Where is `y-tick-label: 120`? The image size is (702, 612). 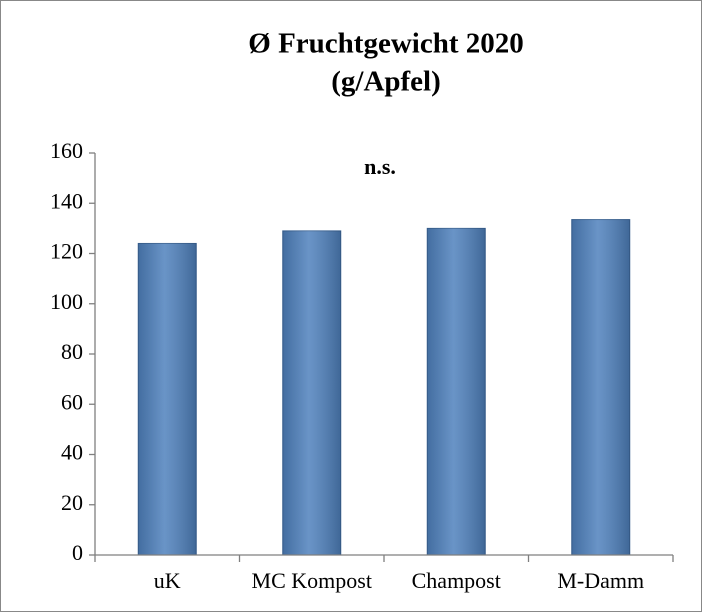
y-tick-label: 120 is located at coordinates (66, 251).